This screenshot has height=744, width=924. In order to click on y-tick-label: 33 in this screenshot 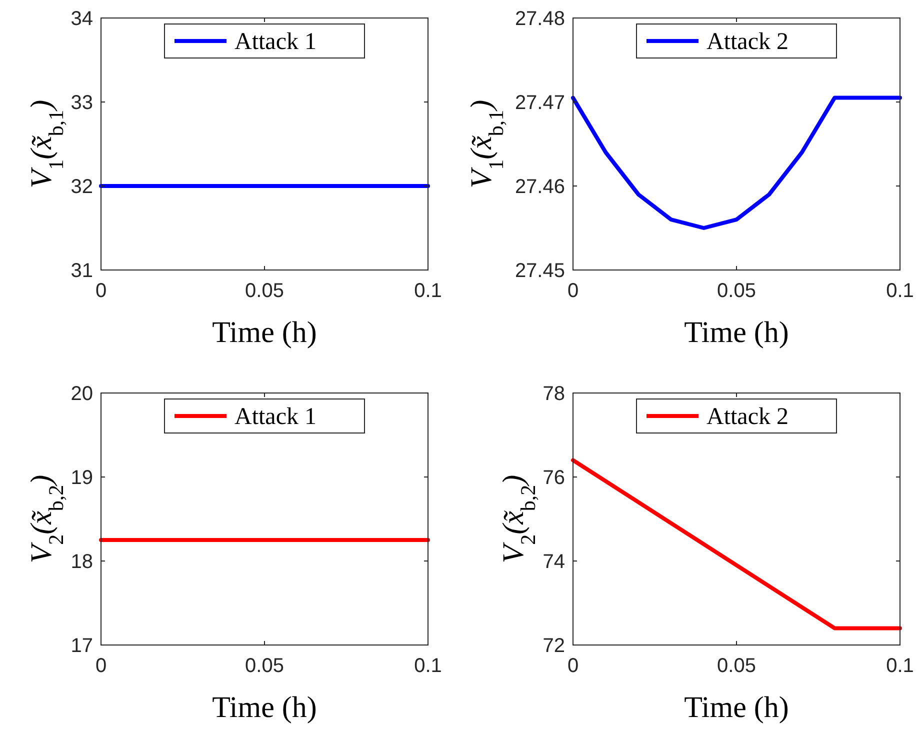, I will do `click(81, 103)`.